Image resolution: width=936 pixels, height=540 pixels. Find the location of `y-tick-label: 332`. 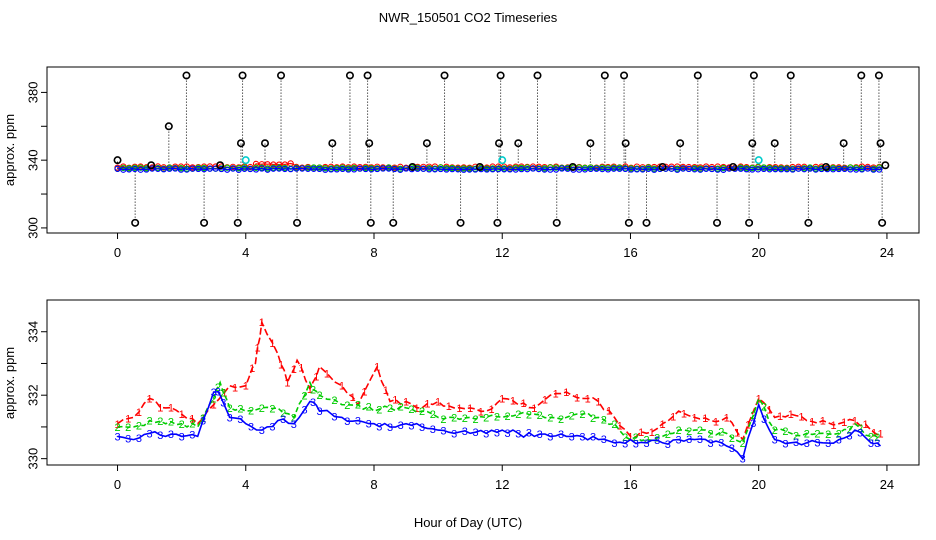

y-tick-label: 332 is located at coordinates (33, 395).